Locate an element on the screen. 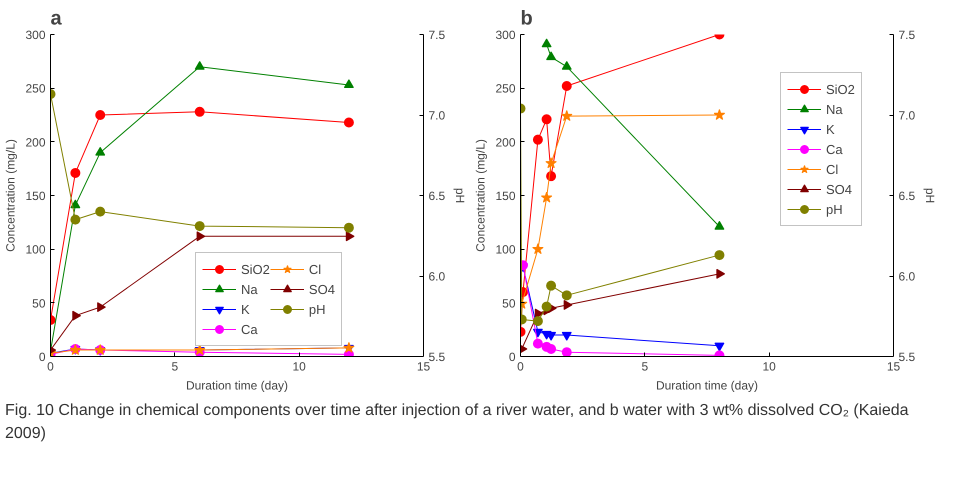 Image resolution: width=956 pixels, height=500 pixels. caption: Fig. 10 Change in chemical components over time after injection of a river water, and b water with 3 wt% dissolved CO₂ (Kaieda 2009) is located at coordinates (457, 422).